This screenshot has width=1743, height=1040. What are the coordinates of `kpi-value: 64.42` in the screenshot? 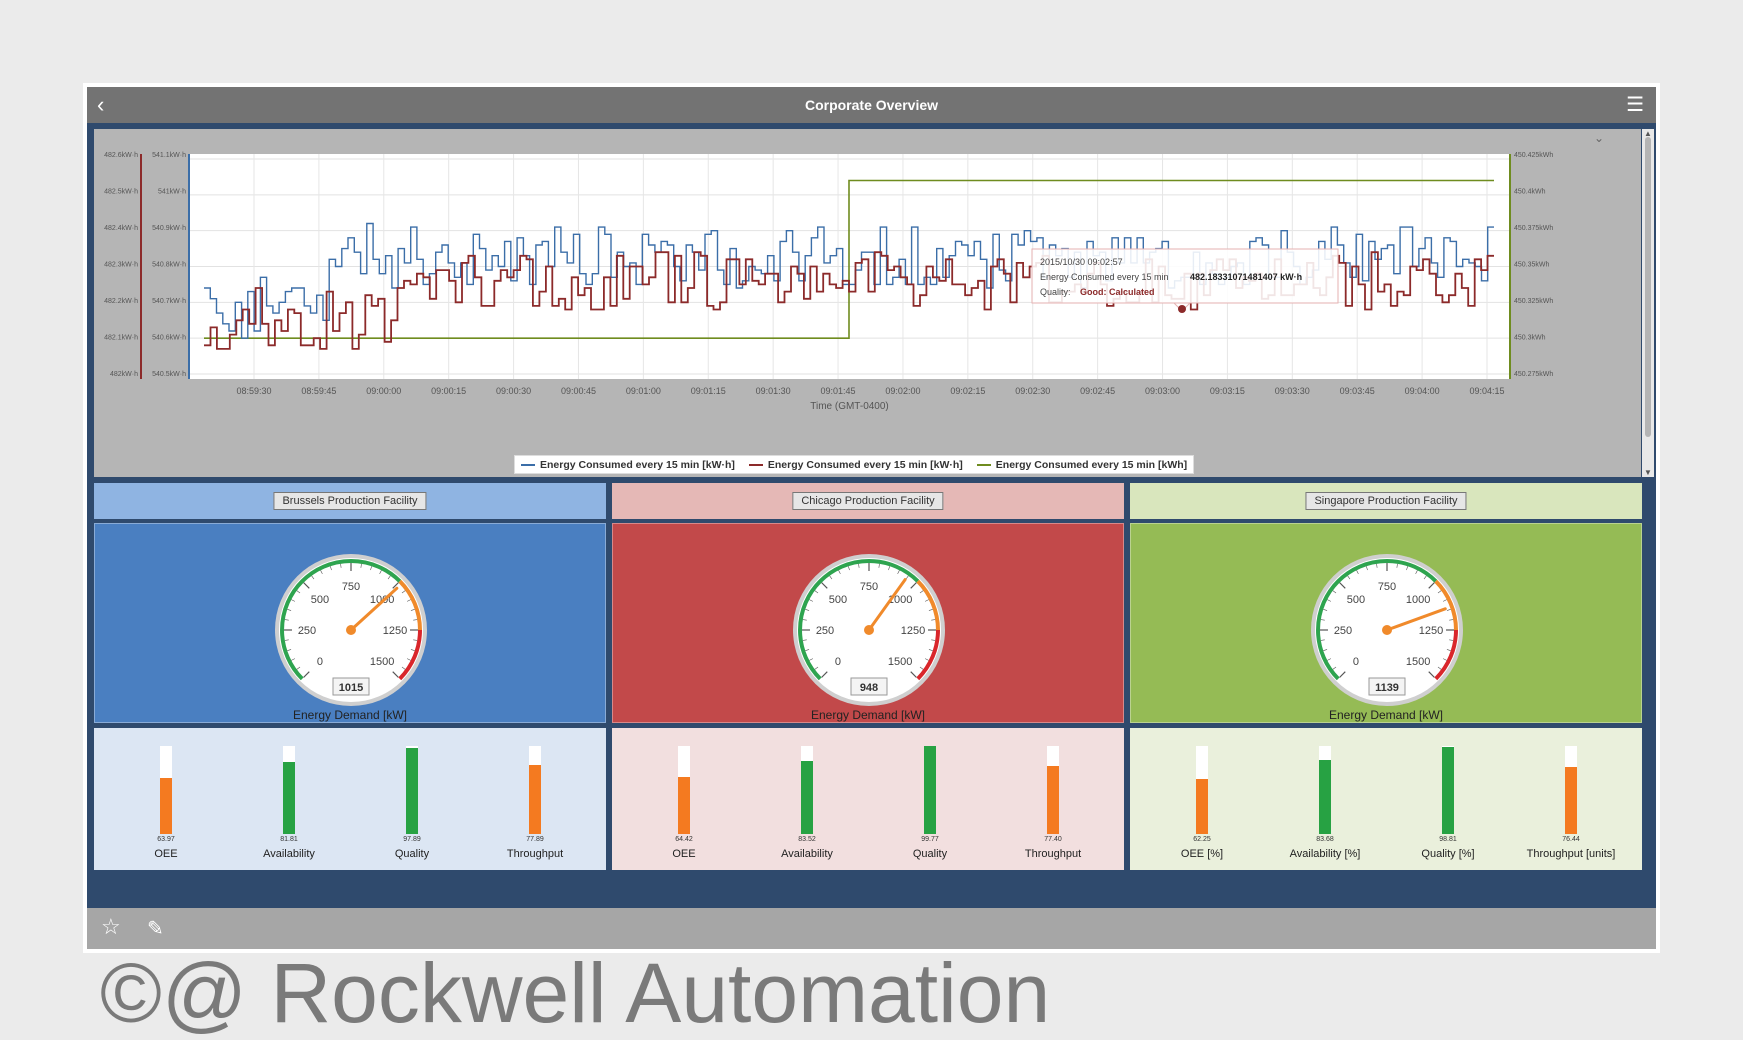 It's located at (684, 839).